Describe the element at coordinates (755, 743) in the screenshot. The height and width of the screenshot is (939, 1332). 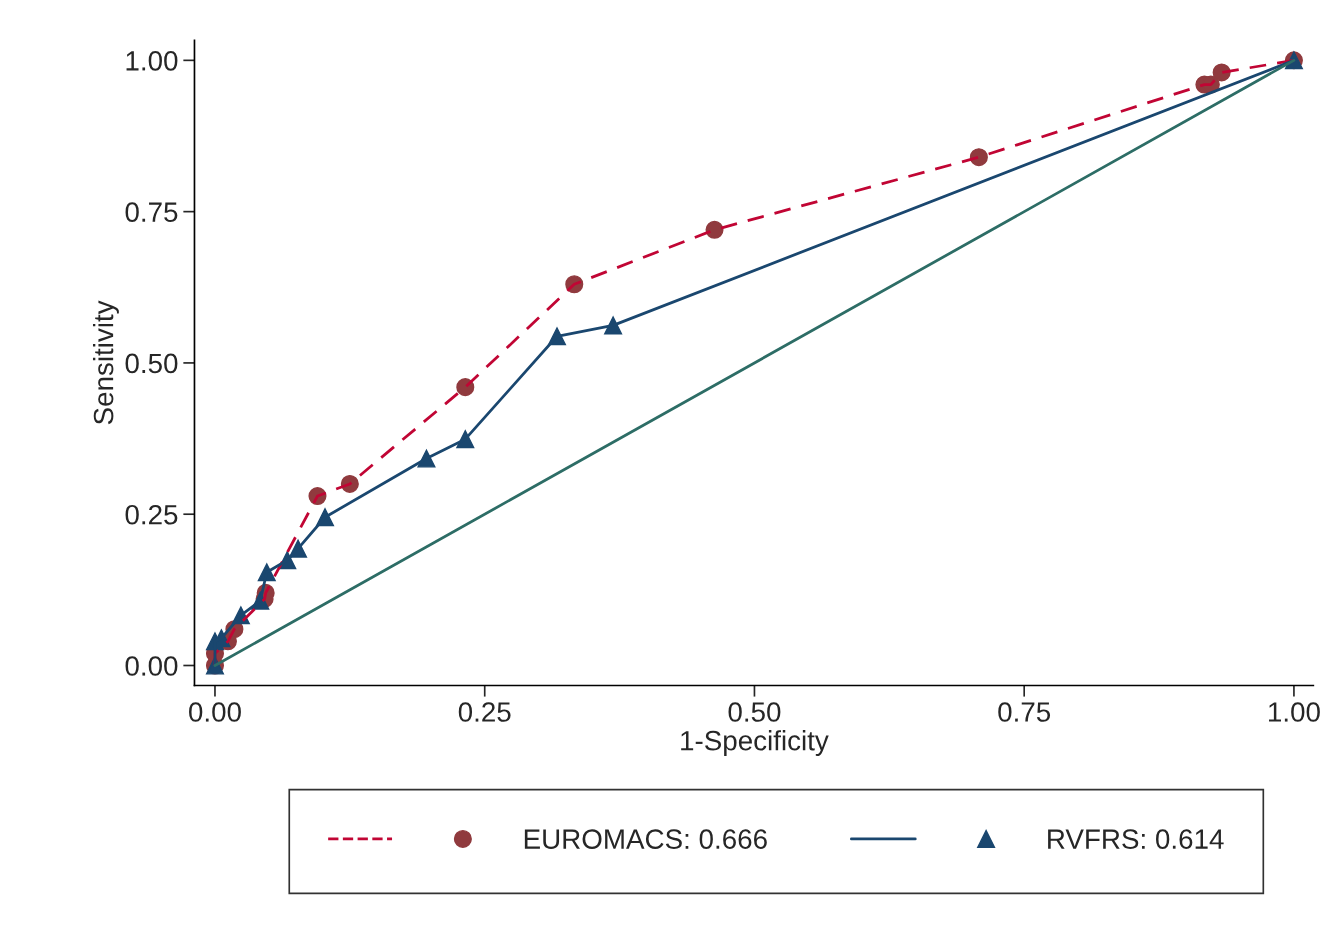
I see `x-axis-title: 1-Specificity` at that location.